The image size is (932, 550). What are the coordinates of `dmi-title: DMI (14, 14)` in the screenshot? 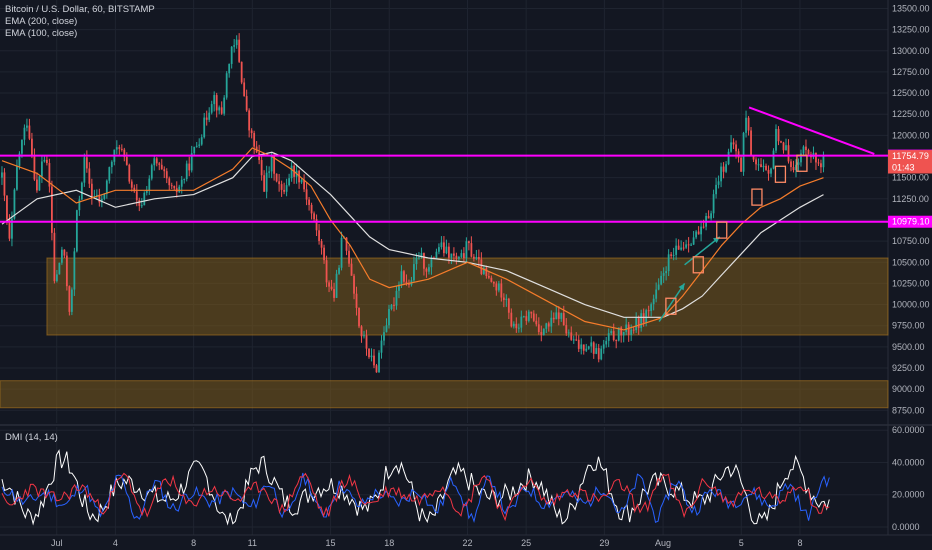 It's located at (31, 437).